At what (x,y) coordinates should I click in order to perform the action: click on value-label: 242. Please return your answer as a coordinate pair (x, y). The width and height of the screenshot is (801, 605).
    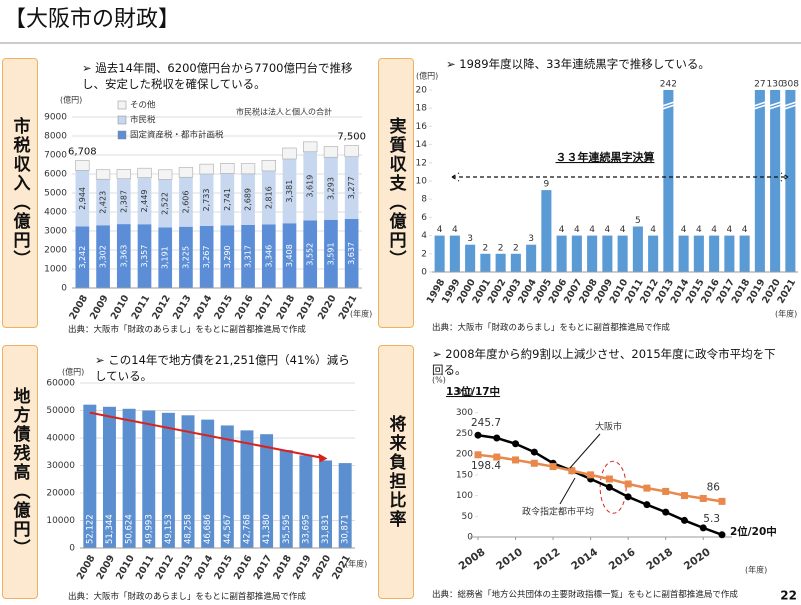
    Looking at the image, I should click on (668, 85).